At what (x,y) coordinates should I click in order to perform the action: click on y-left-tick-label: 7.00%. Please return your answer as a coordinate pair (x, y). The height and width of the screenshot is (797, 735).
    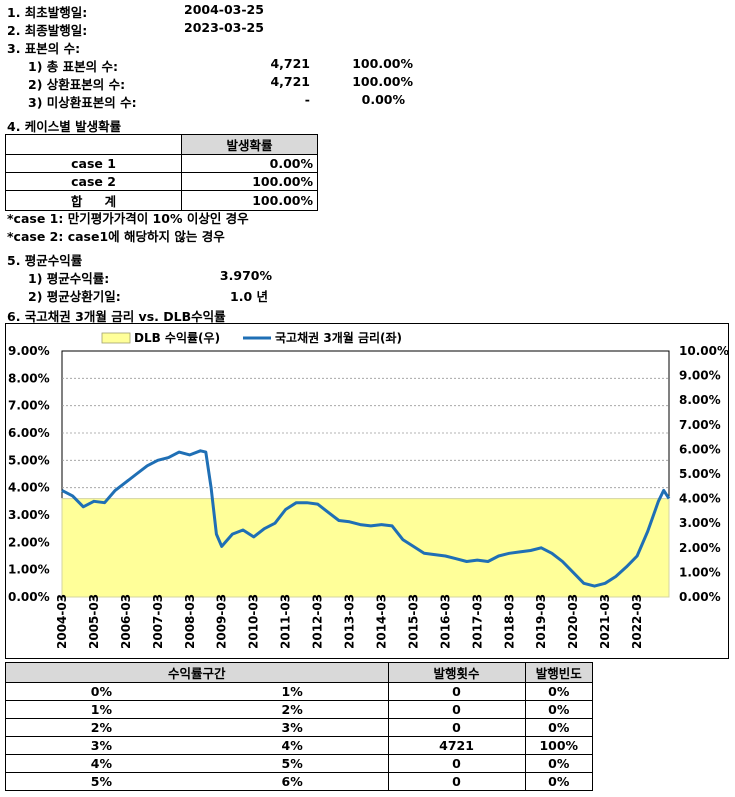
    Looking at the image, I should click on (29, 406).